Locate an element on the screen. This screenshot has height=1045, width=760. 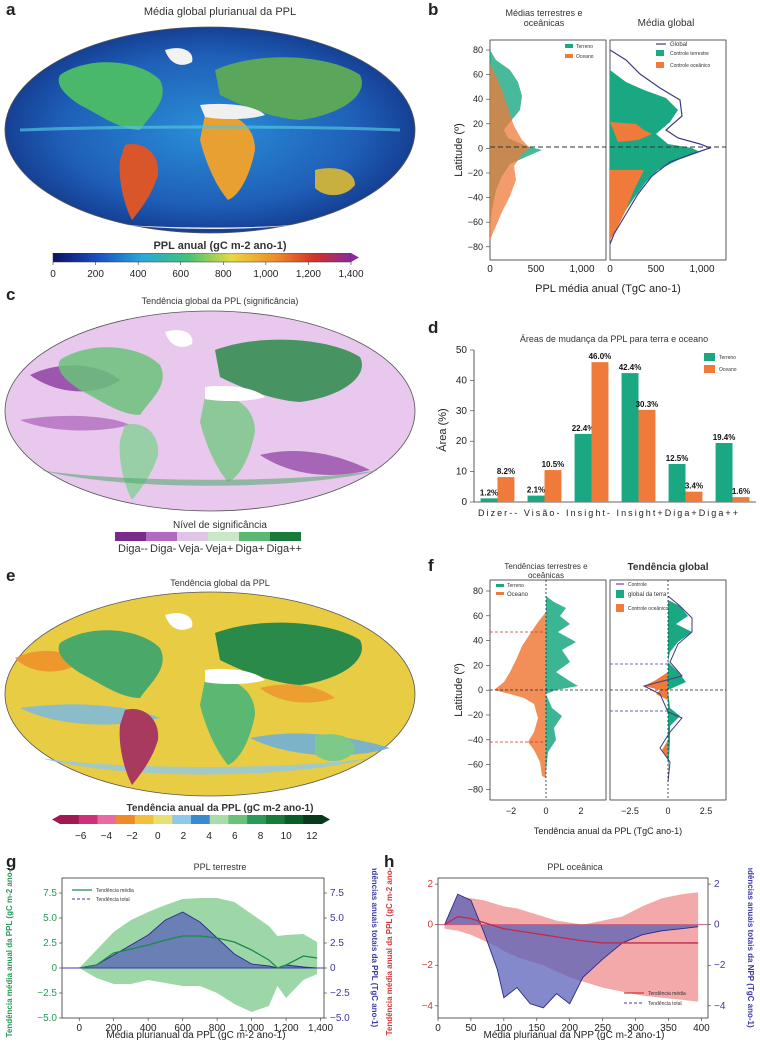
panel-f-global-line is located at coordinates (667, 689).